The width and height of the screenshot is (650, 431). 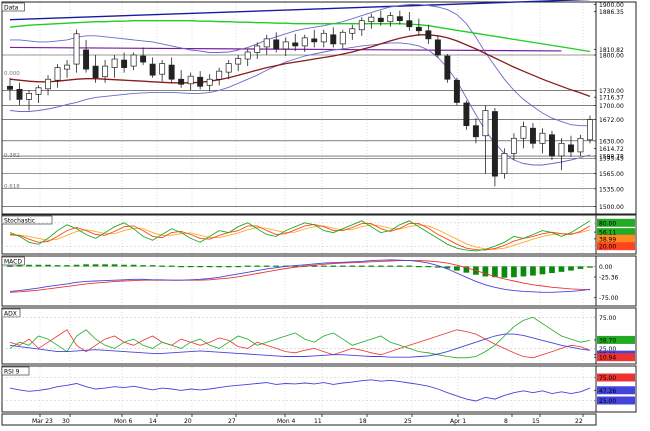 I want to click on x-tick-label-9: 25, so click(x=408, y=421).